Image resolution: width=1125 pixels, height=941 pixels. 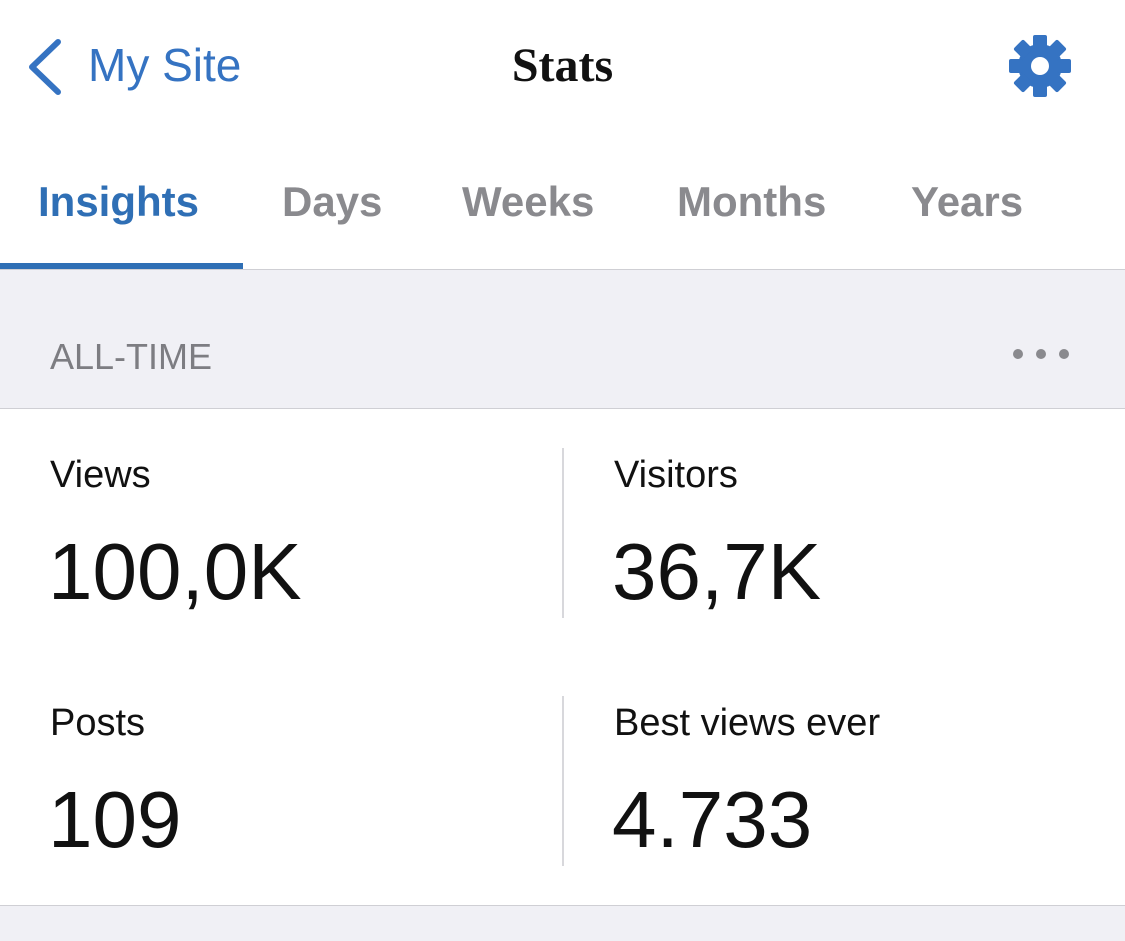 I want to click on section-header-bg, so click(x=562, y=338).